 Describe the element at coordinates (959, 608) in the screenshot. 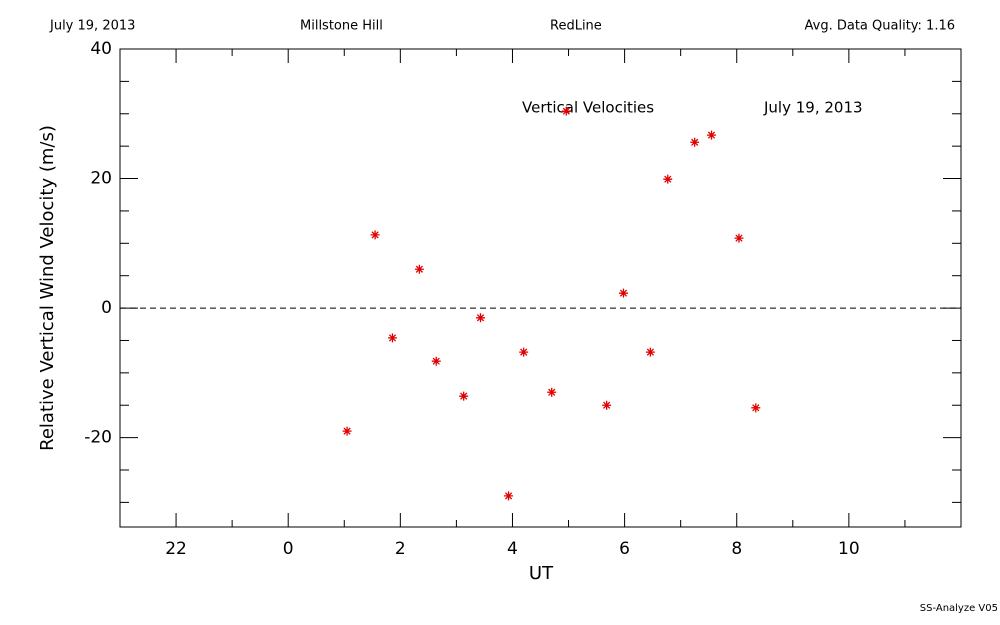

I see `footer: SS-Analyze V05` at that location.